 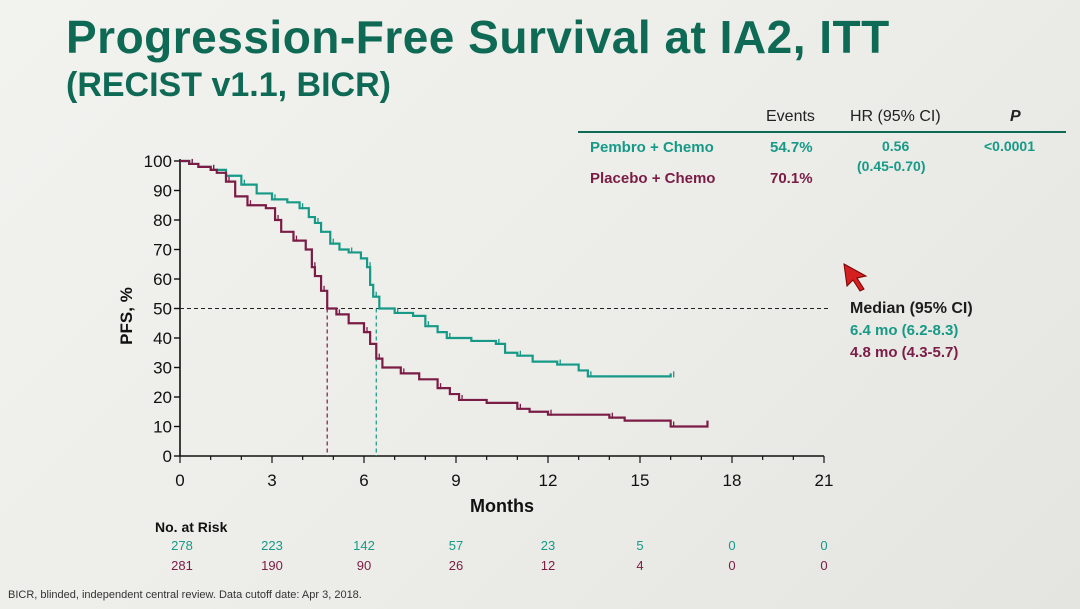 I want to click on y-tick-label: 80, so click(x=162, y=220).